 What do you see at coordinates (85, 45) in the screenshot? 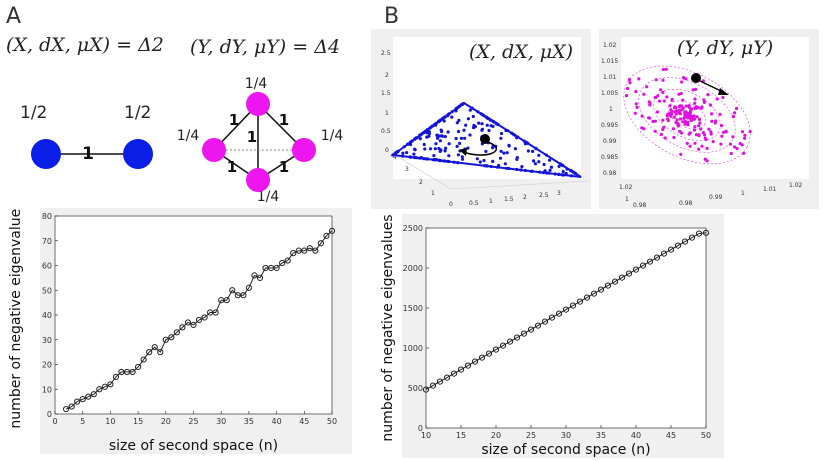
I see `formula-space-x: (X, dX, μX) = Δ2` at bounding box center [85, 45].